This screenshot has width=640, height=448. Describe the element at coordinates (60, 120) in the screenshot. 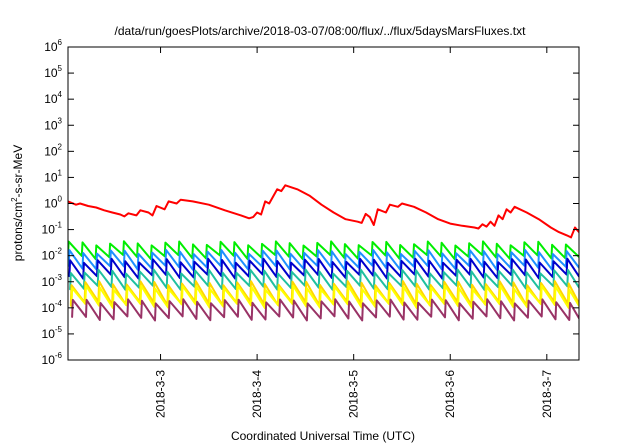

I see `y-tick-label-exp: 3` at that location.